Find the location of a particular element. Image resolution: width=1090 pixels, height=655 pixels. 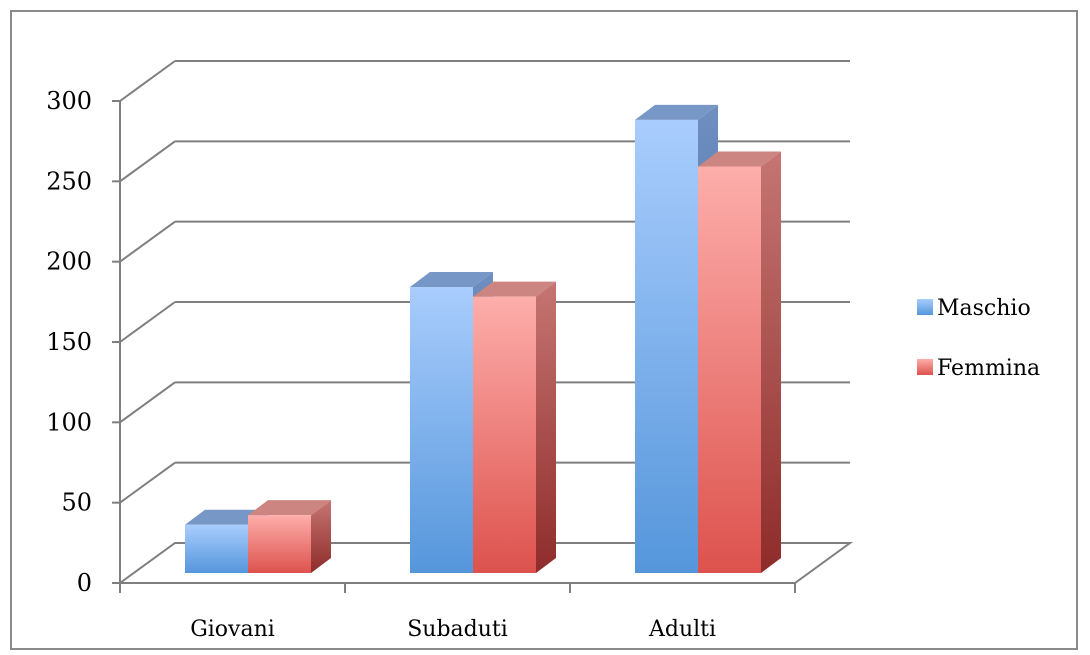

y-tick-label: 50 is located at coordinates (76, 503).